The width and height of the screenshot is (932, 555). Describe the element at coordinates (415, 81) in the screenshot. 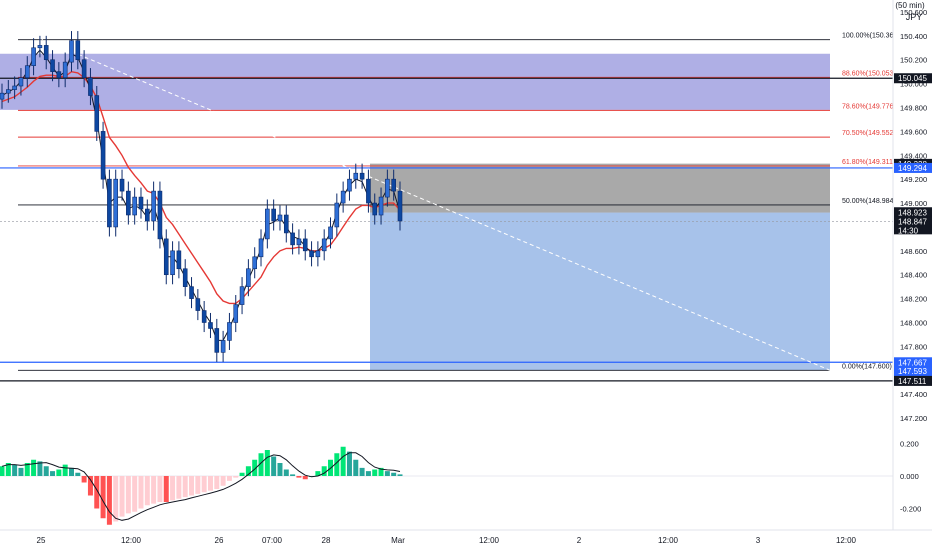

I see `supply-zone` at that location.